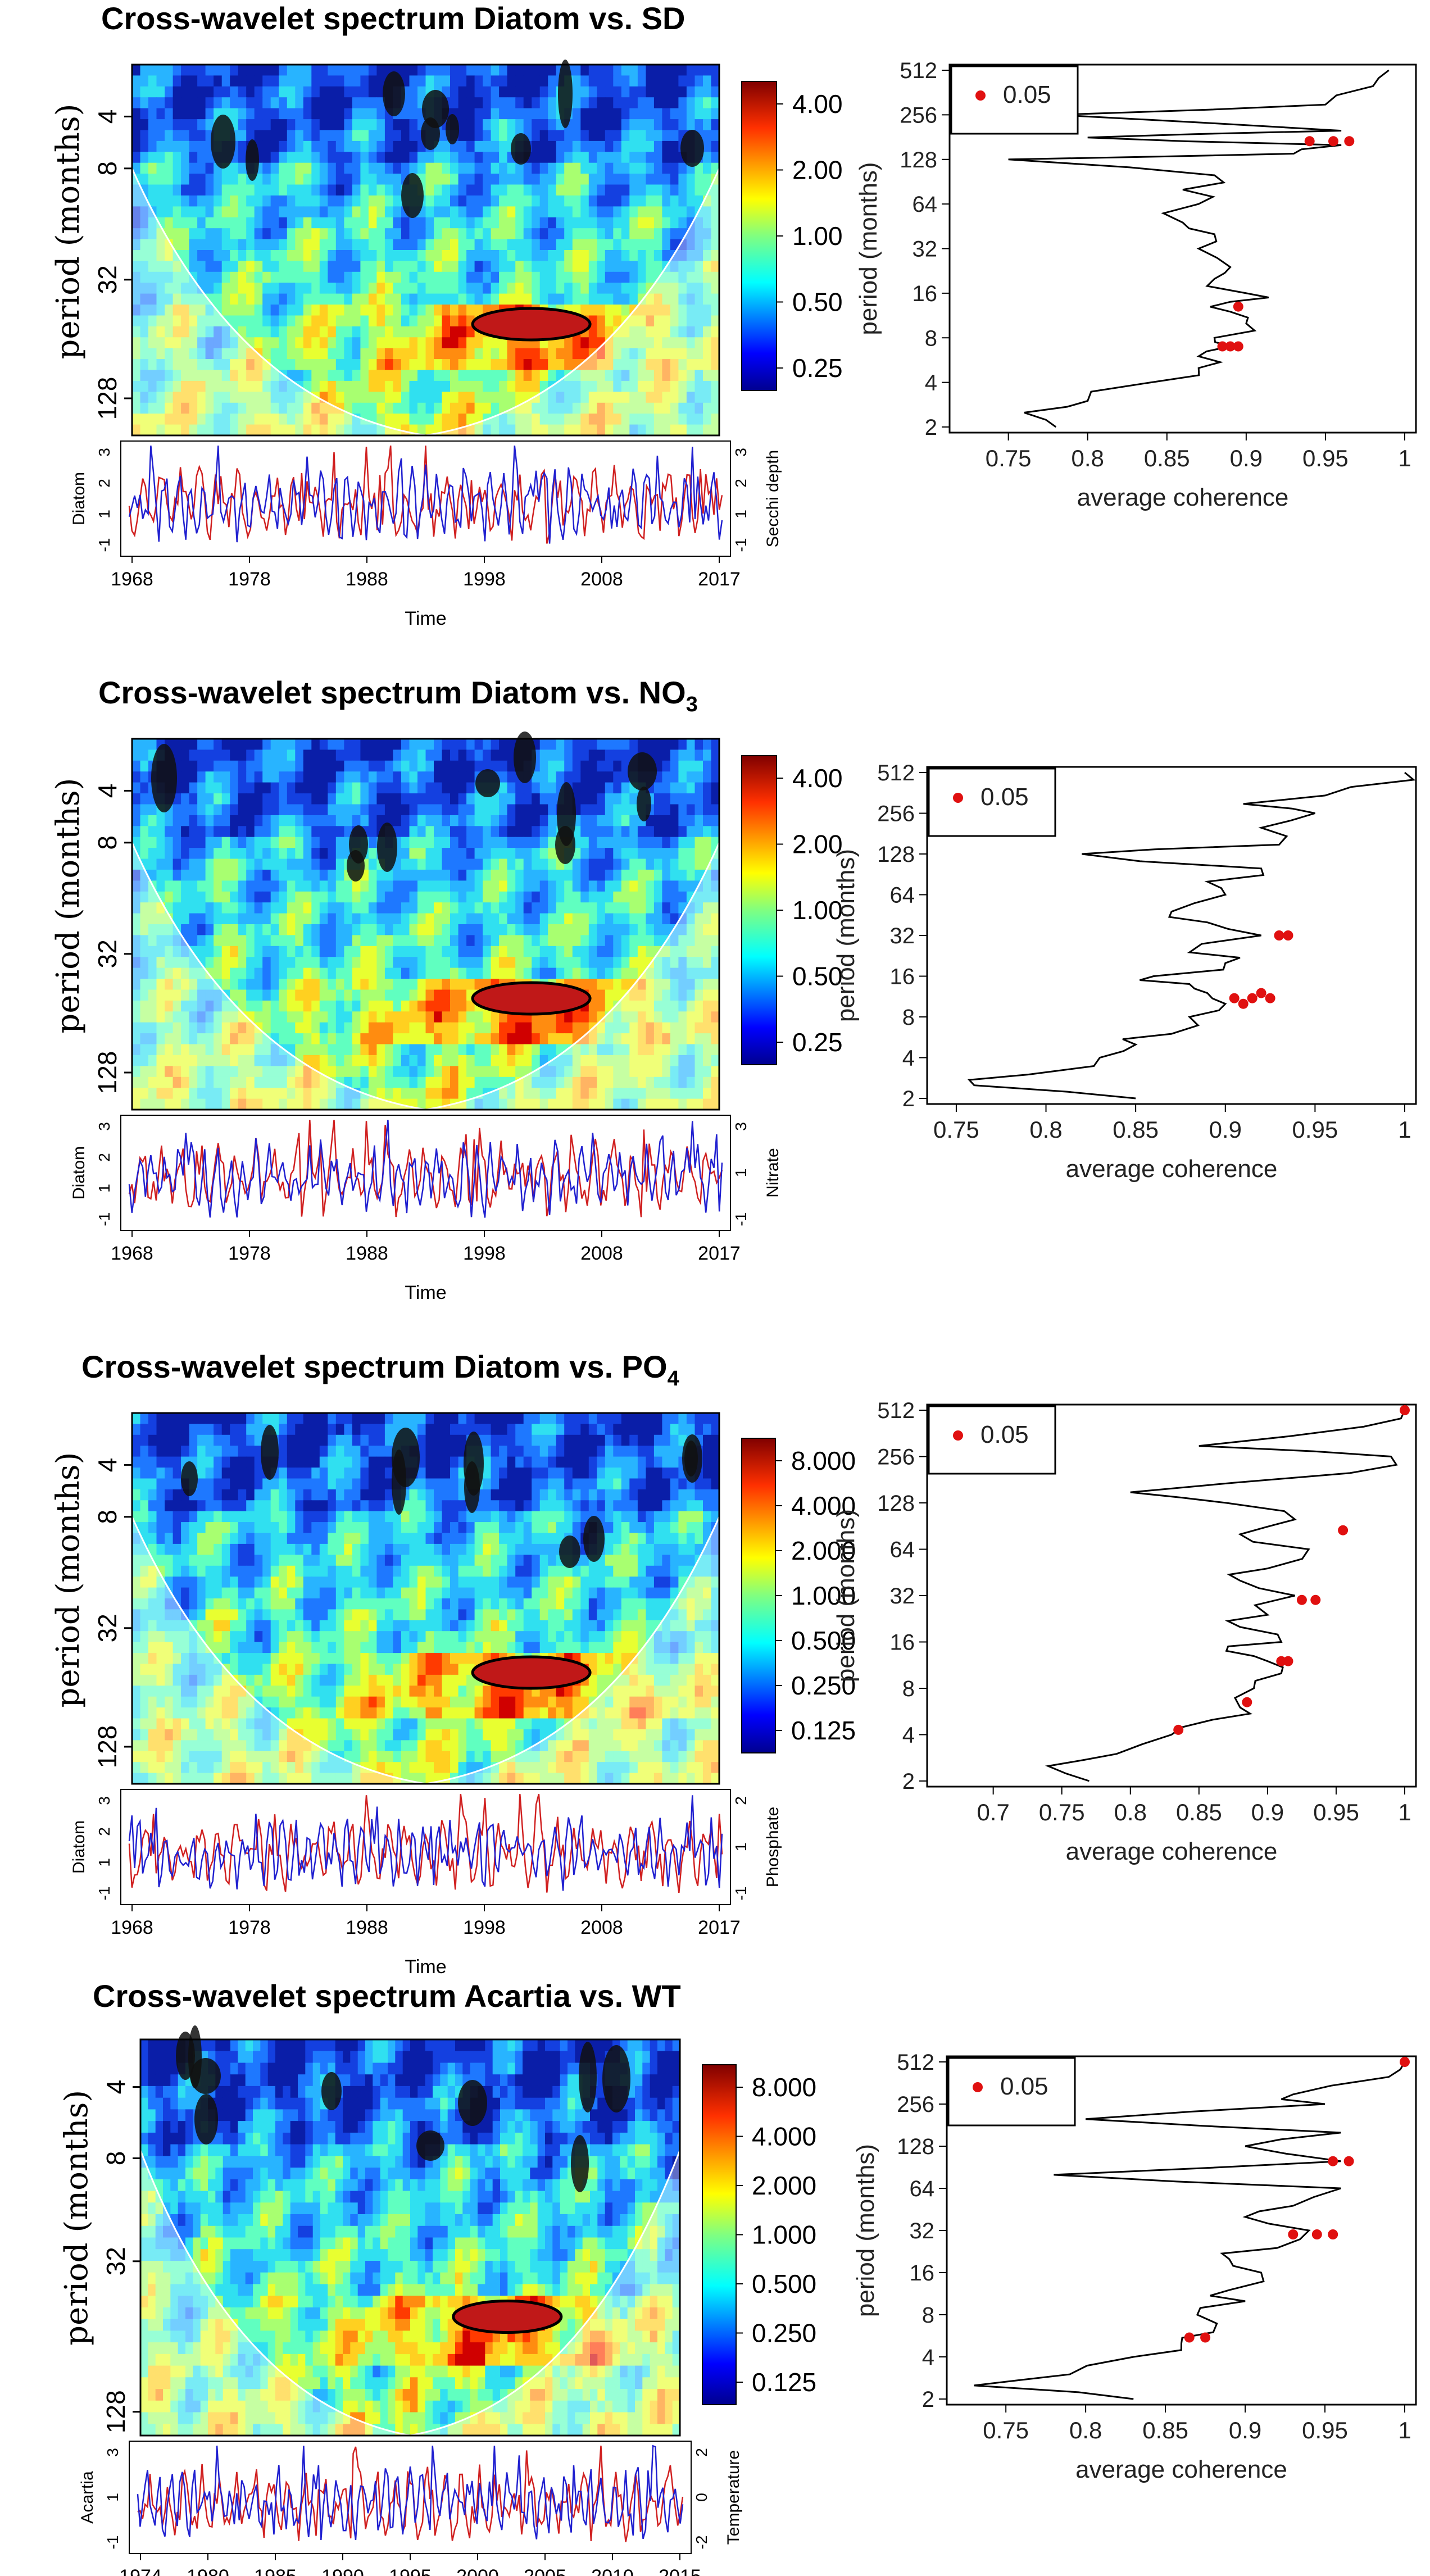 The image size is (1430, 2576). Describe the element at coordinates (1238, 307) in the screenshot. I see `significance-point` at that location.